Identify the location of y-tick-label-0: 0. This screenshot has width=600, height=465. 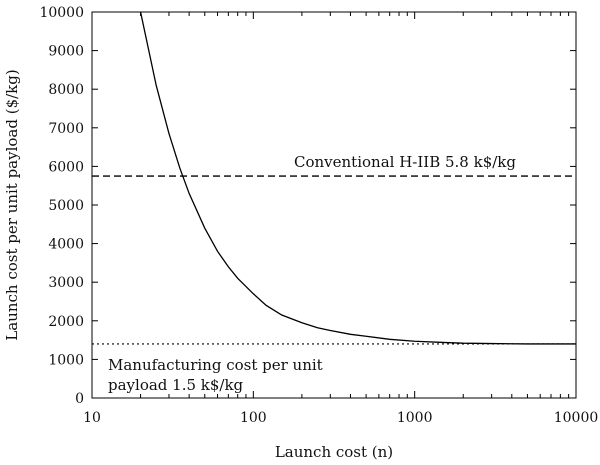
(79, 399).